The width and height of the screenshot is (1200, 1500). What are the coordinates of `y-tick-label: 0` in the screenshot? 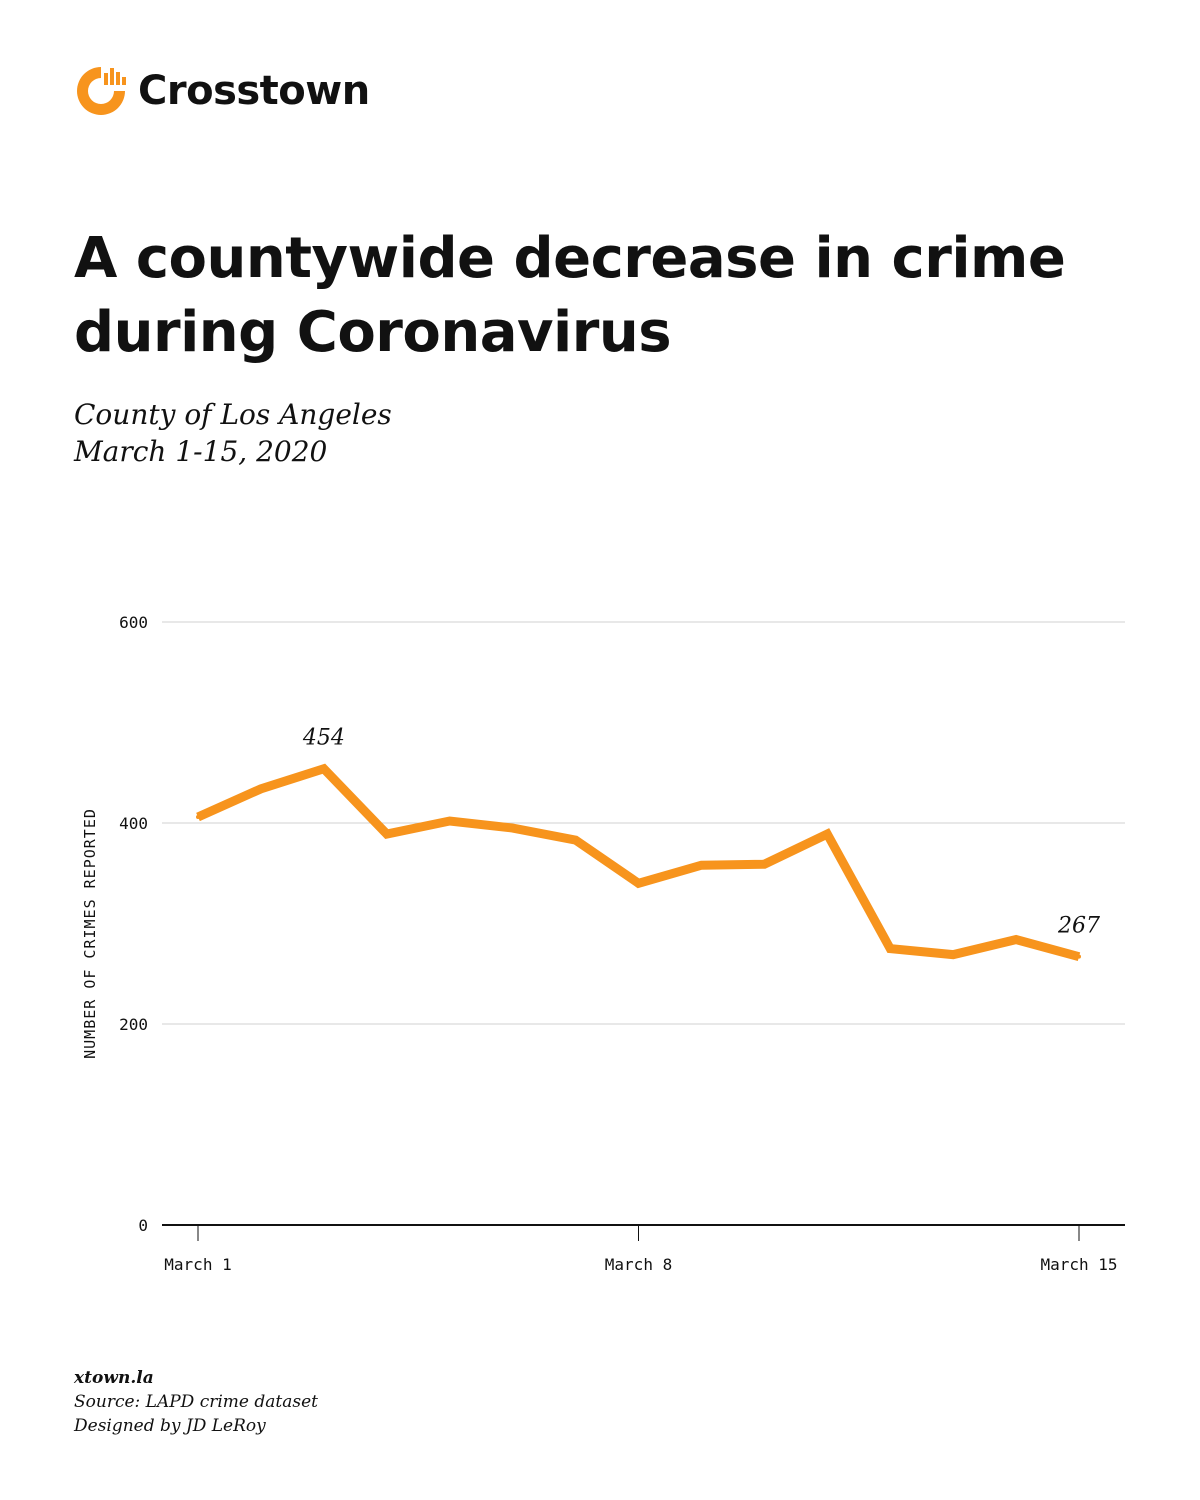 It's located at (143, 1225).